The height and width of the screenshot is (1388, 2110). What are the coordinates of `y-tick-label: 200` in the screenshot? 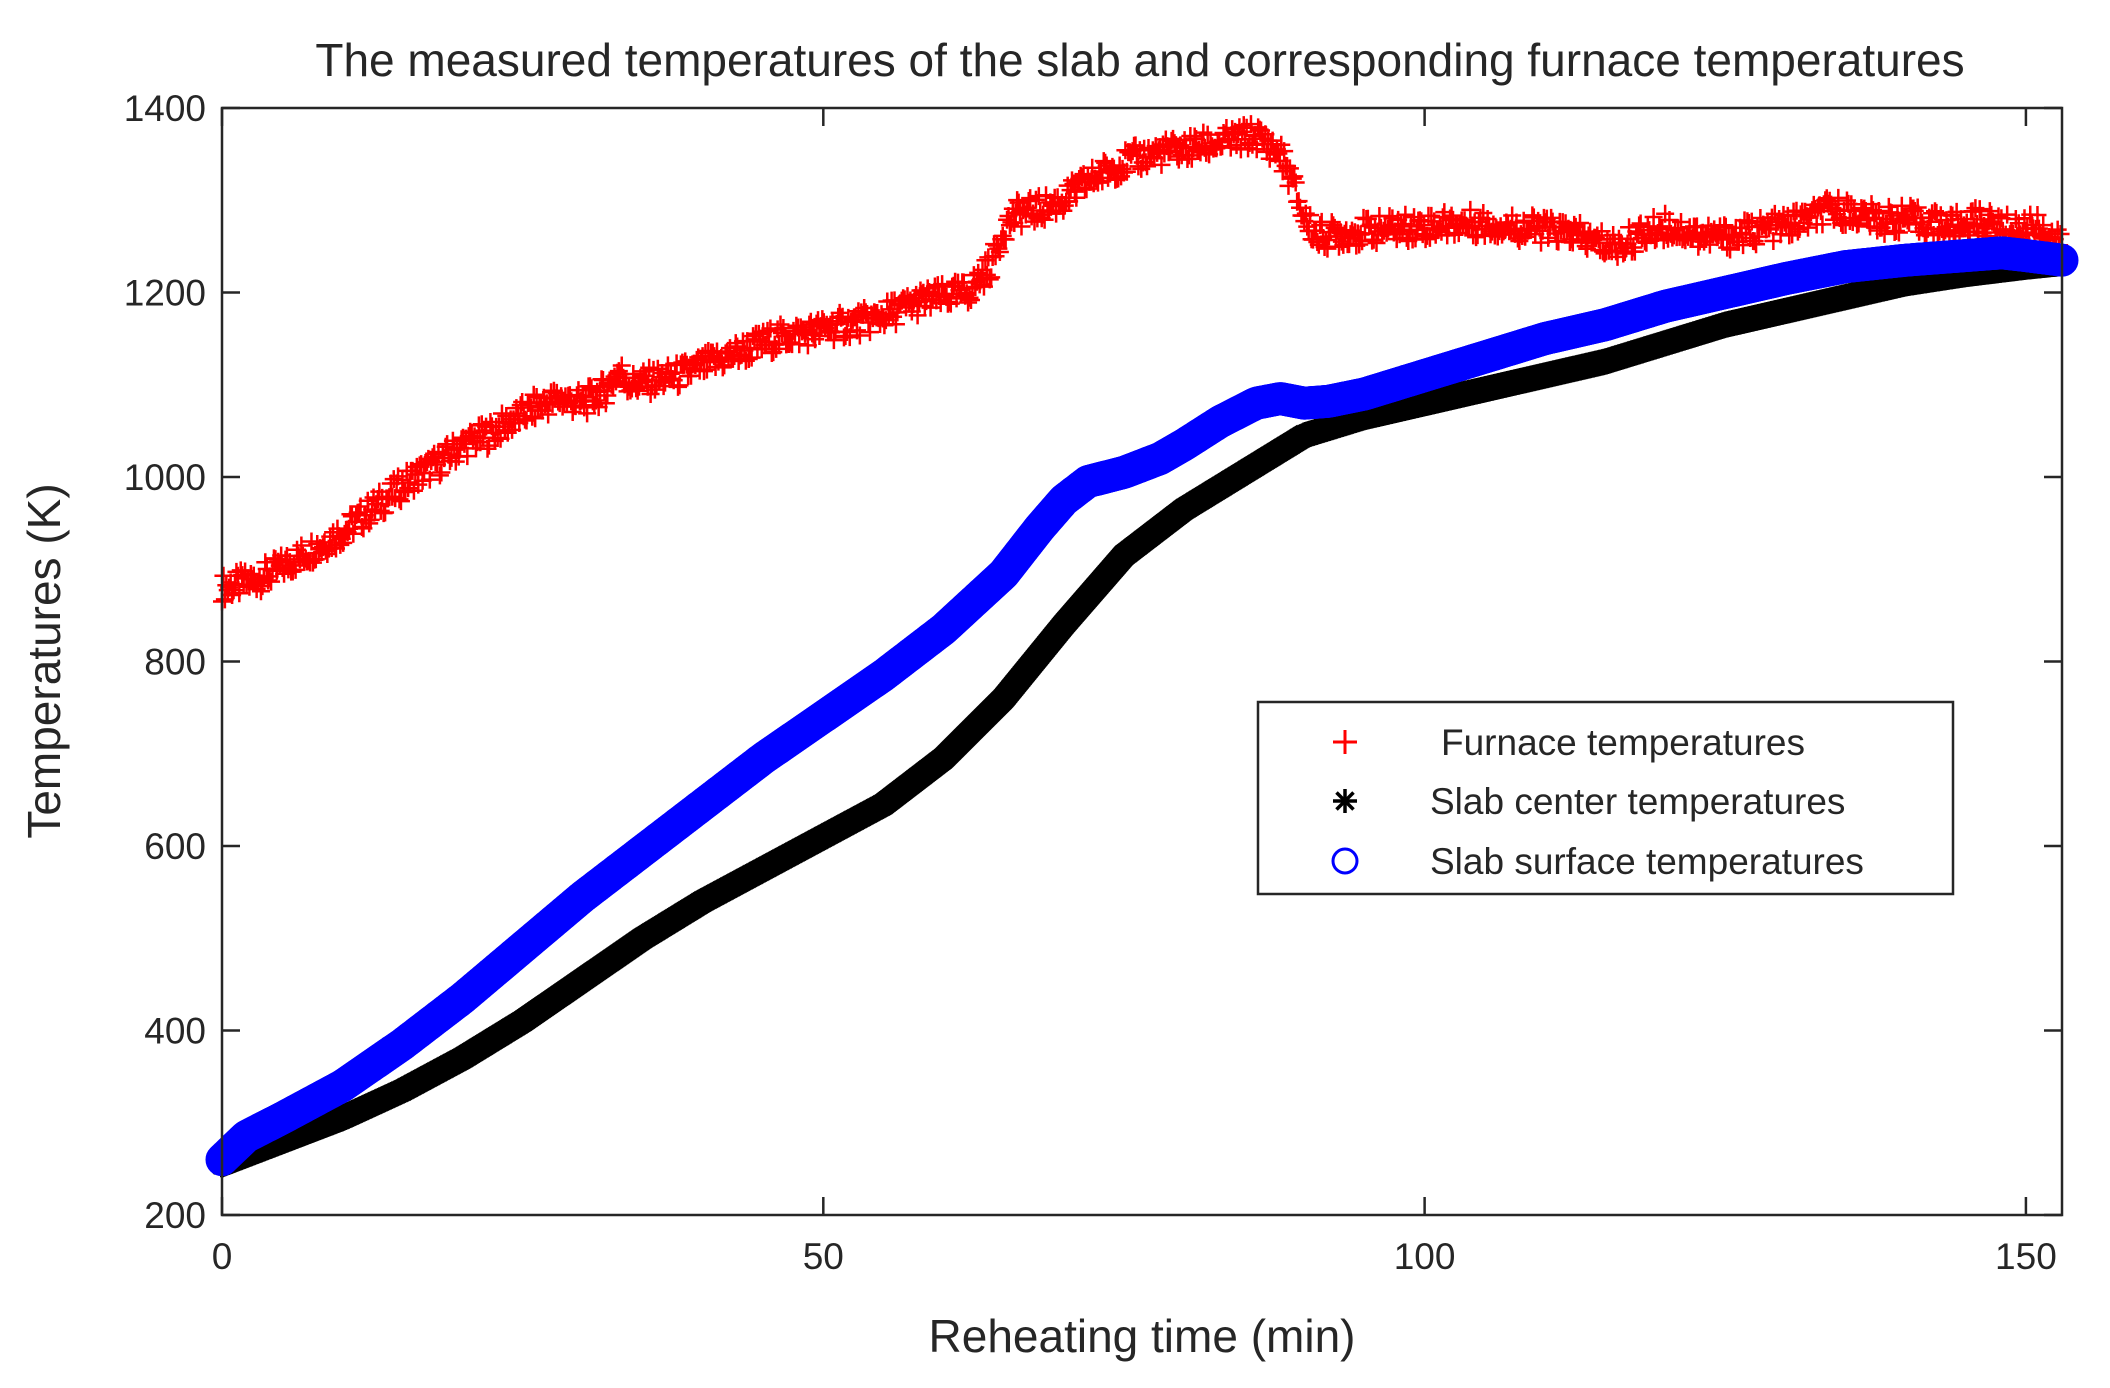 It's located at (175, 1215).